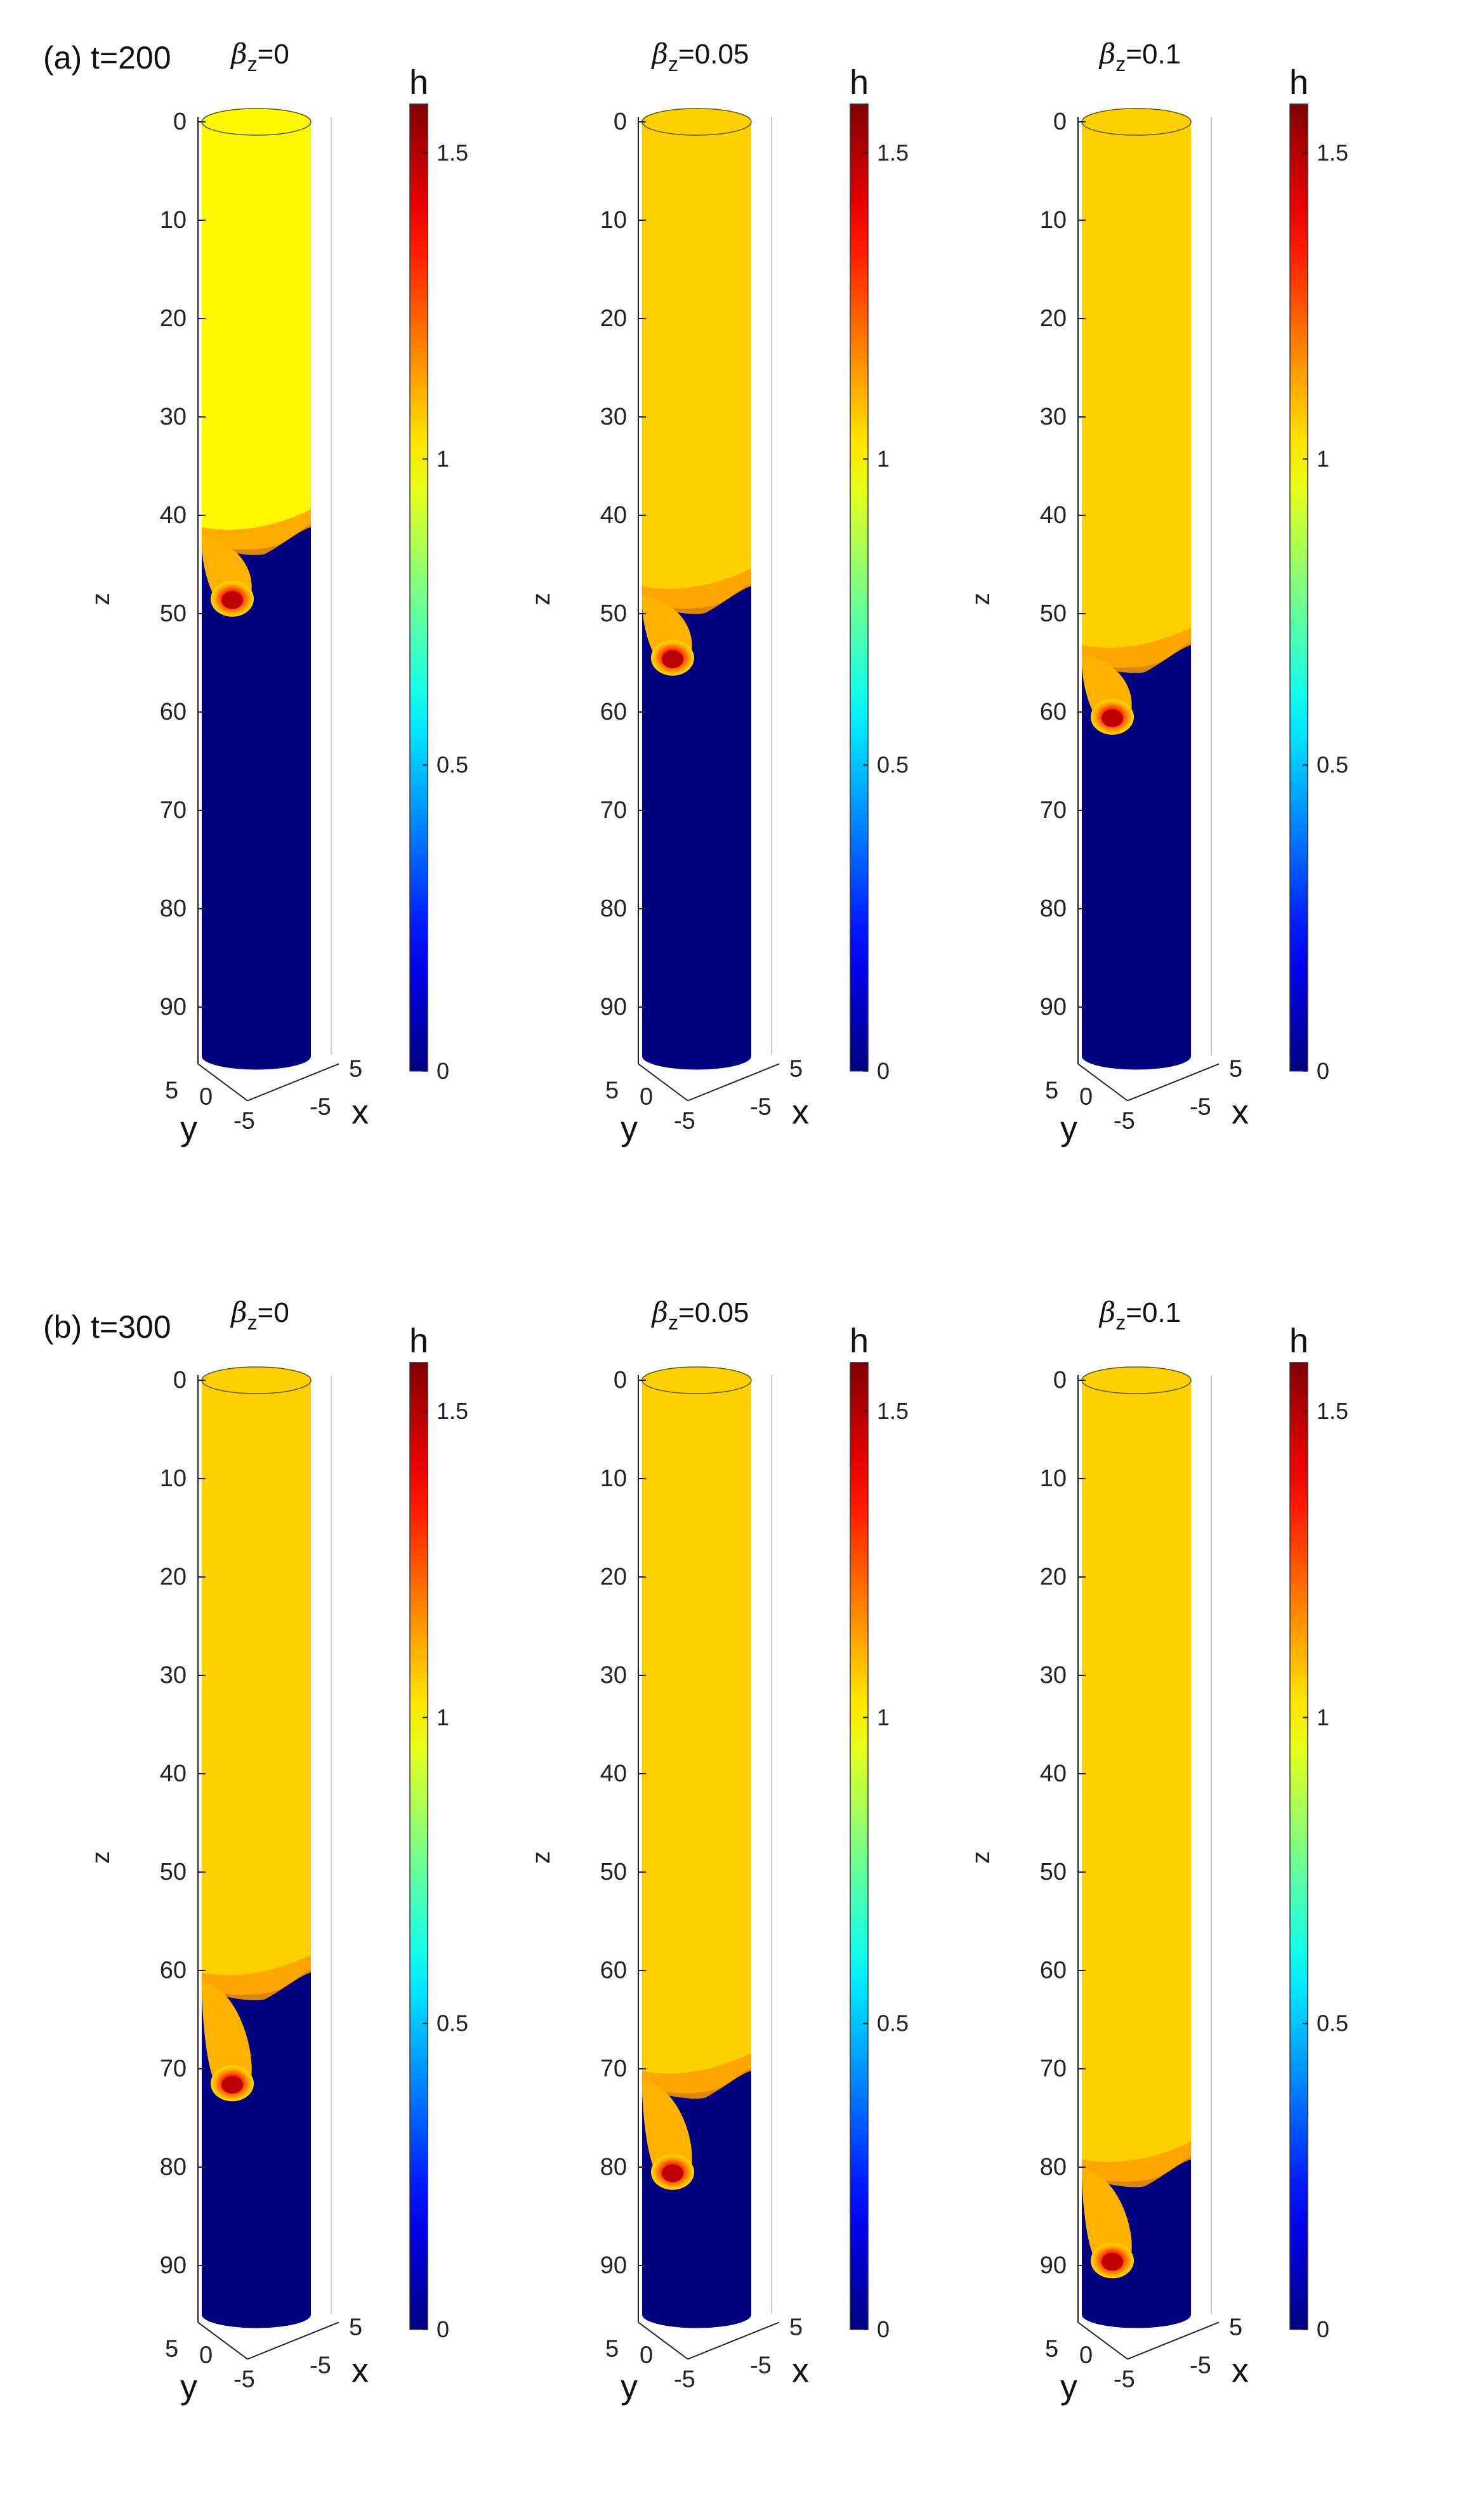 The height and width of the screenshot is (2520, 1460). Describe the element at coordinates (667, 2126) in the screenshot. I see `droplet-tail` at that location.